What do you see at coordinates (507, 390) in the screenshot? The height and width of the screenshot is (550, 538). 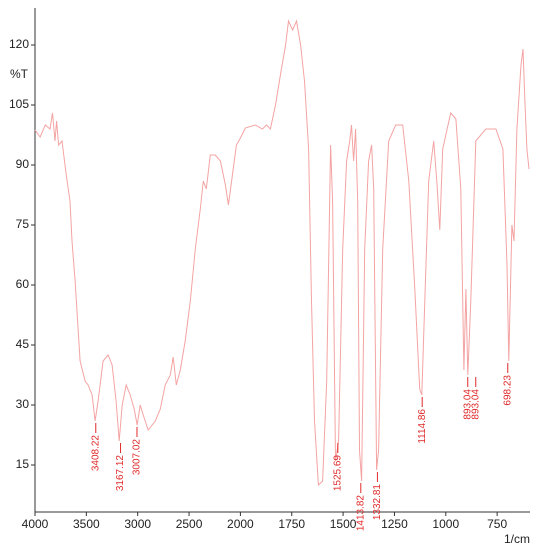 I see `peak-label: 698.23` at bounding box center [507, 390].